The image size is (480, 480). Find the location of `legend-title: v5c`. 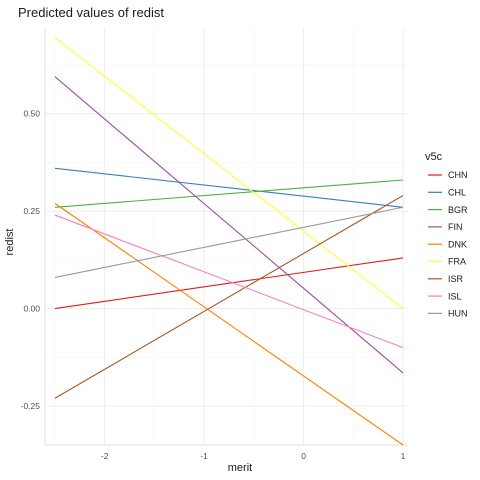

legend-title: v5c is located at coordinates (434, 157).